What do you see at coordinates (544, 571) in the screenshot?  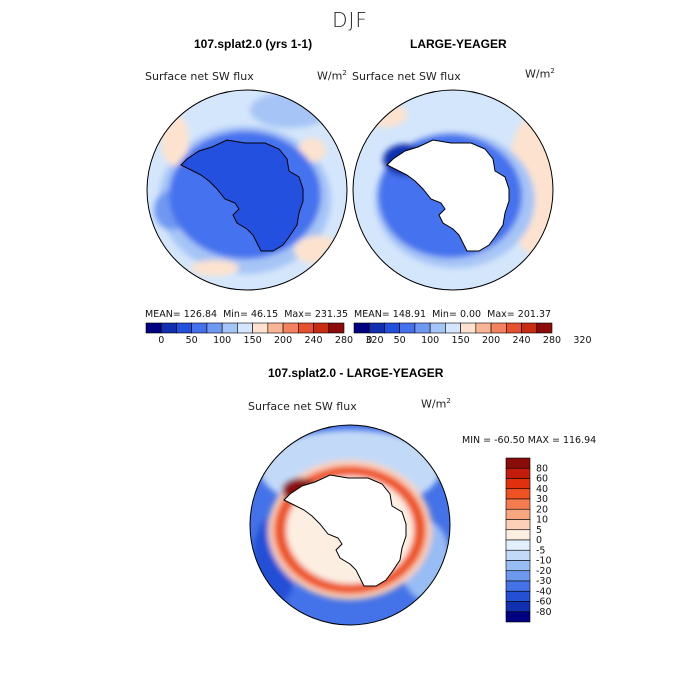 I see `colorbar-difference-tick-label: -20` at bounding box center [544, 571].